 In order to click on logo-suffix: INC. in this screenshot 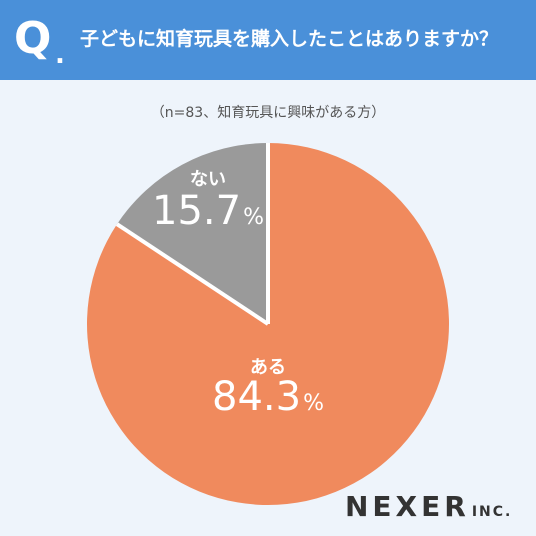, I will do `click(492, 512)`.